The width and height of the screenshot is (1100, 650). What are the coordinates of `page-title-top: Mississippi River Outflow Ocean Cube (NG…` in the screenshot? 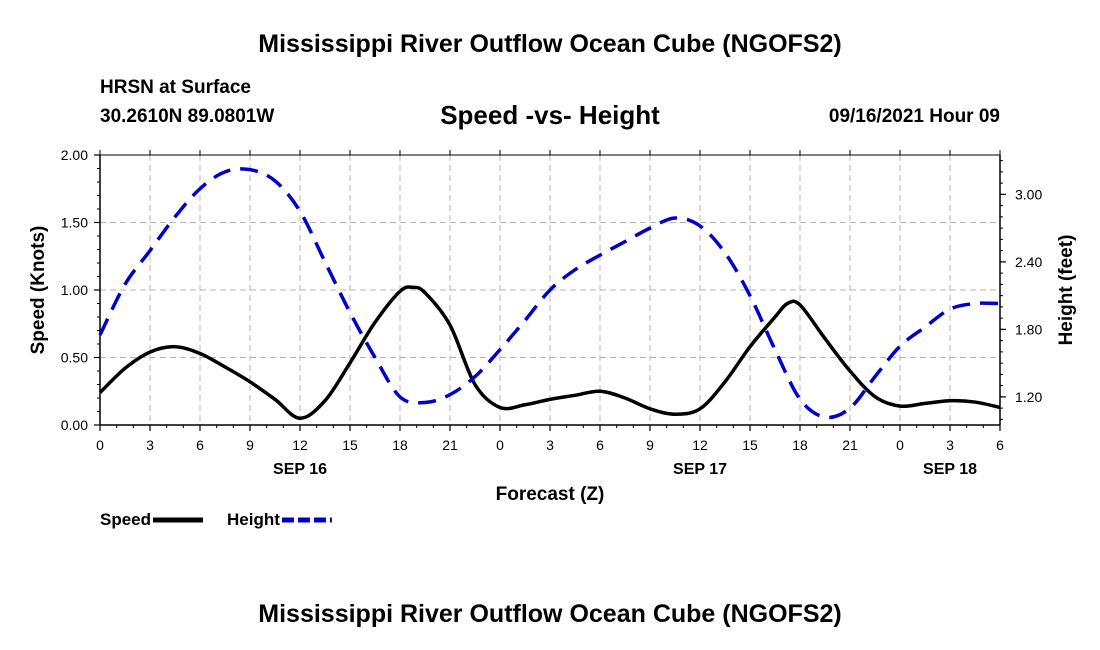 It's located at (550, 44).